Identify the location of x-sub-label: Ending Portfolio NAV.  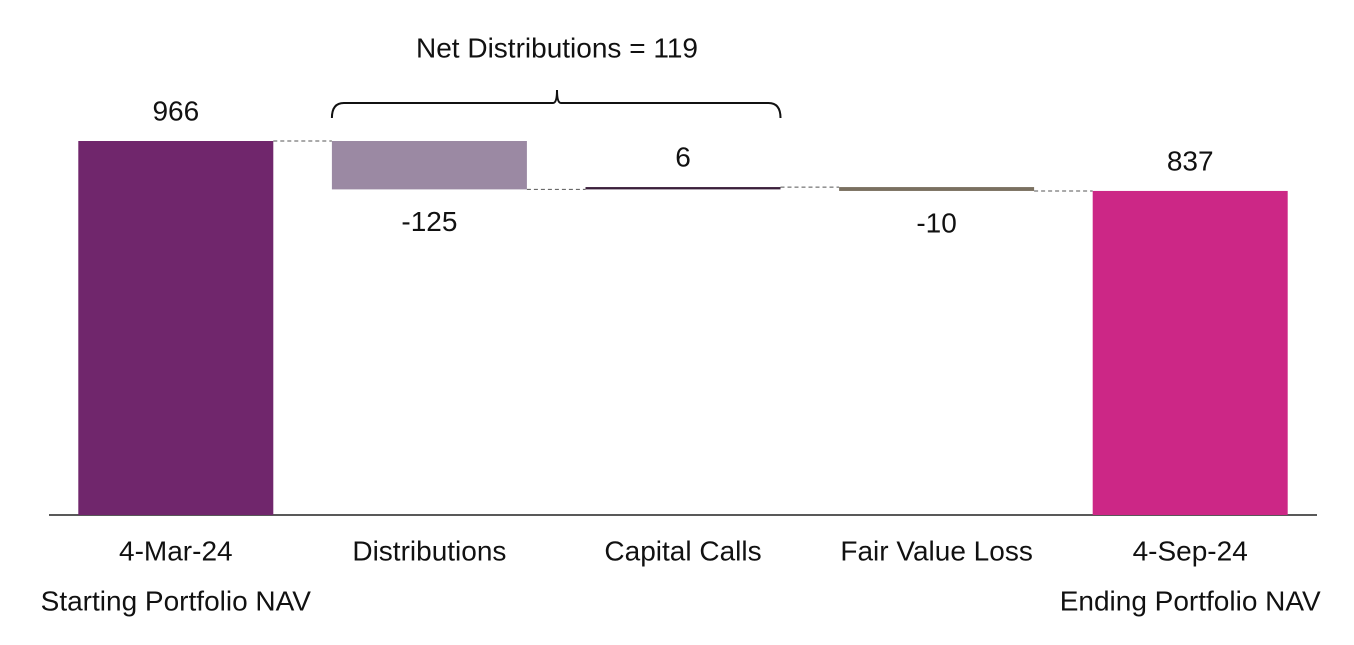
(1190, 600).